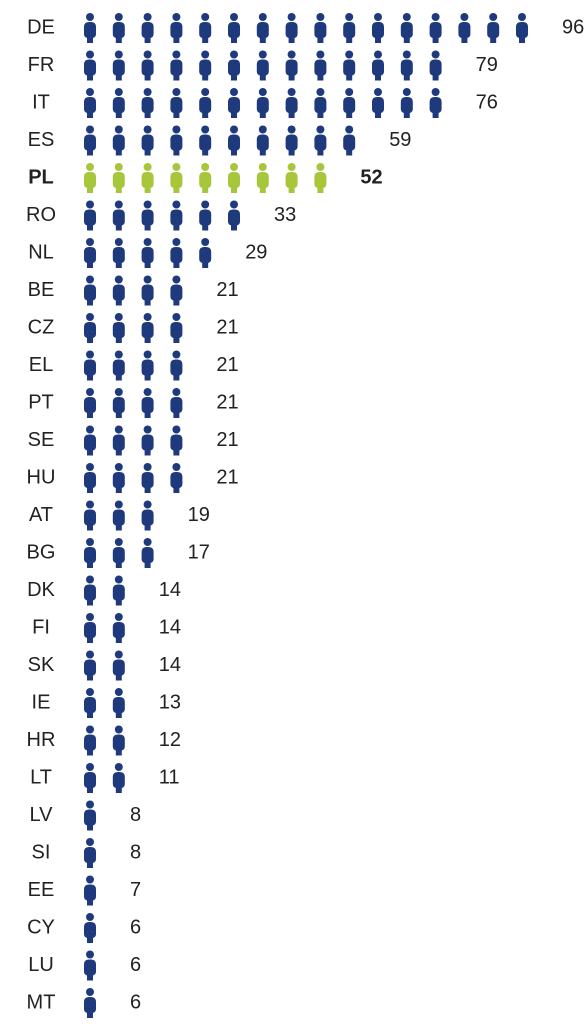 The width and height of the screenshot is (588, 1024). Describe the element at coordinates (41, 965) in the screenshot. I see `category-label: LU` at that location.